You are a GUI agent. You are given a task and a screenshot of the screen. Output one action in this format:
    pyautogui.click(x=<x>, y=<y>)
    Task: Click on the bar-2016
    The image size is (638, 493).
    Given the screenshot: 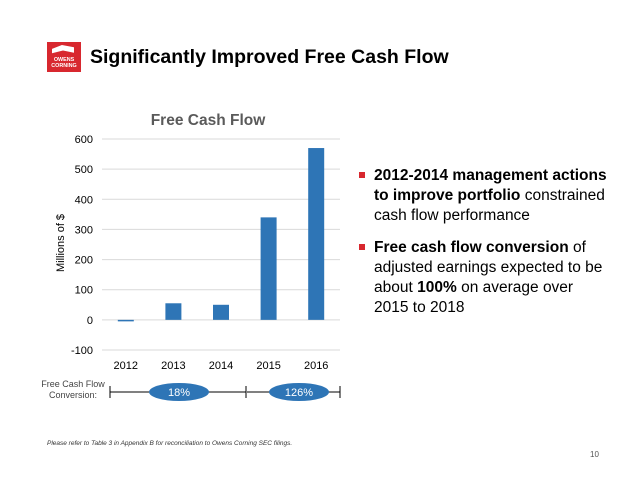 What is the action you would take?
    pyautogui.click(x=316, y=234)
    